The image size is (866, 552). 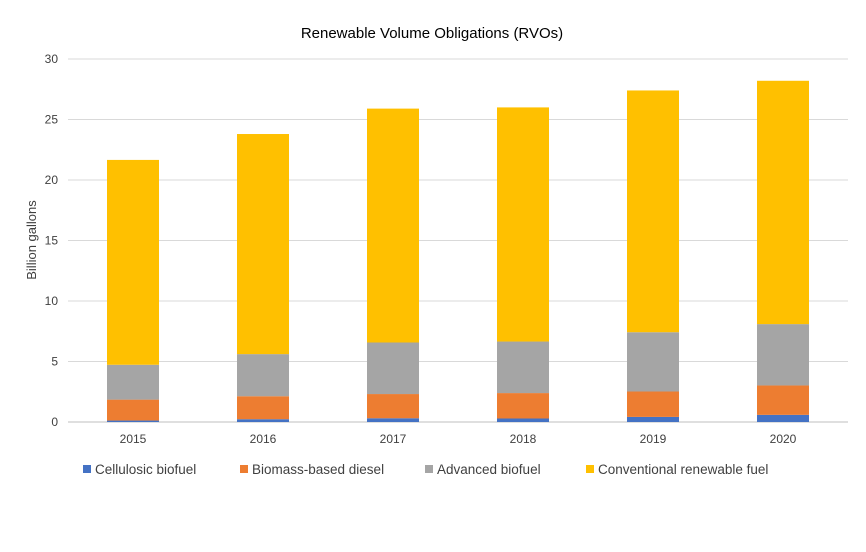 I want to click on bar-cellulosic-biofuel-2018, so click(x=523, y=420).